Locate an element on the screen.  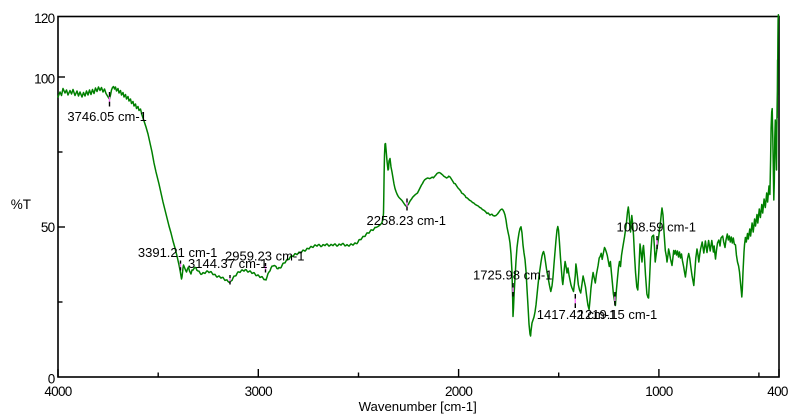
svg-text: 400 is located at coordinates (777, 391).